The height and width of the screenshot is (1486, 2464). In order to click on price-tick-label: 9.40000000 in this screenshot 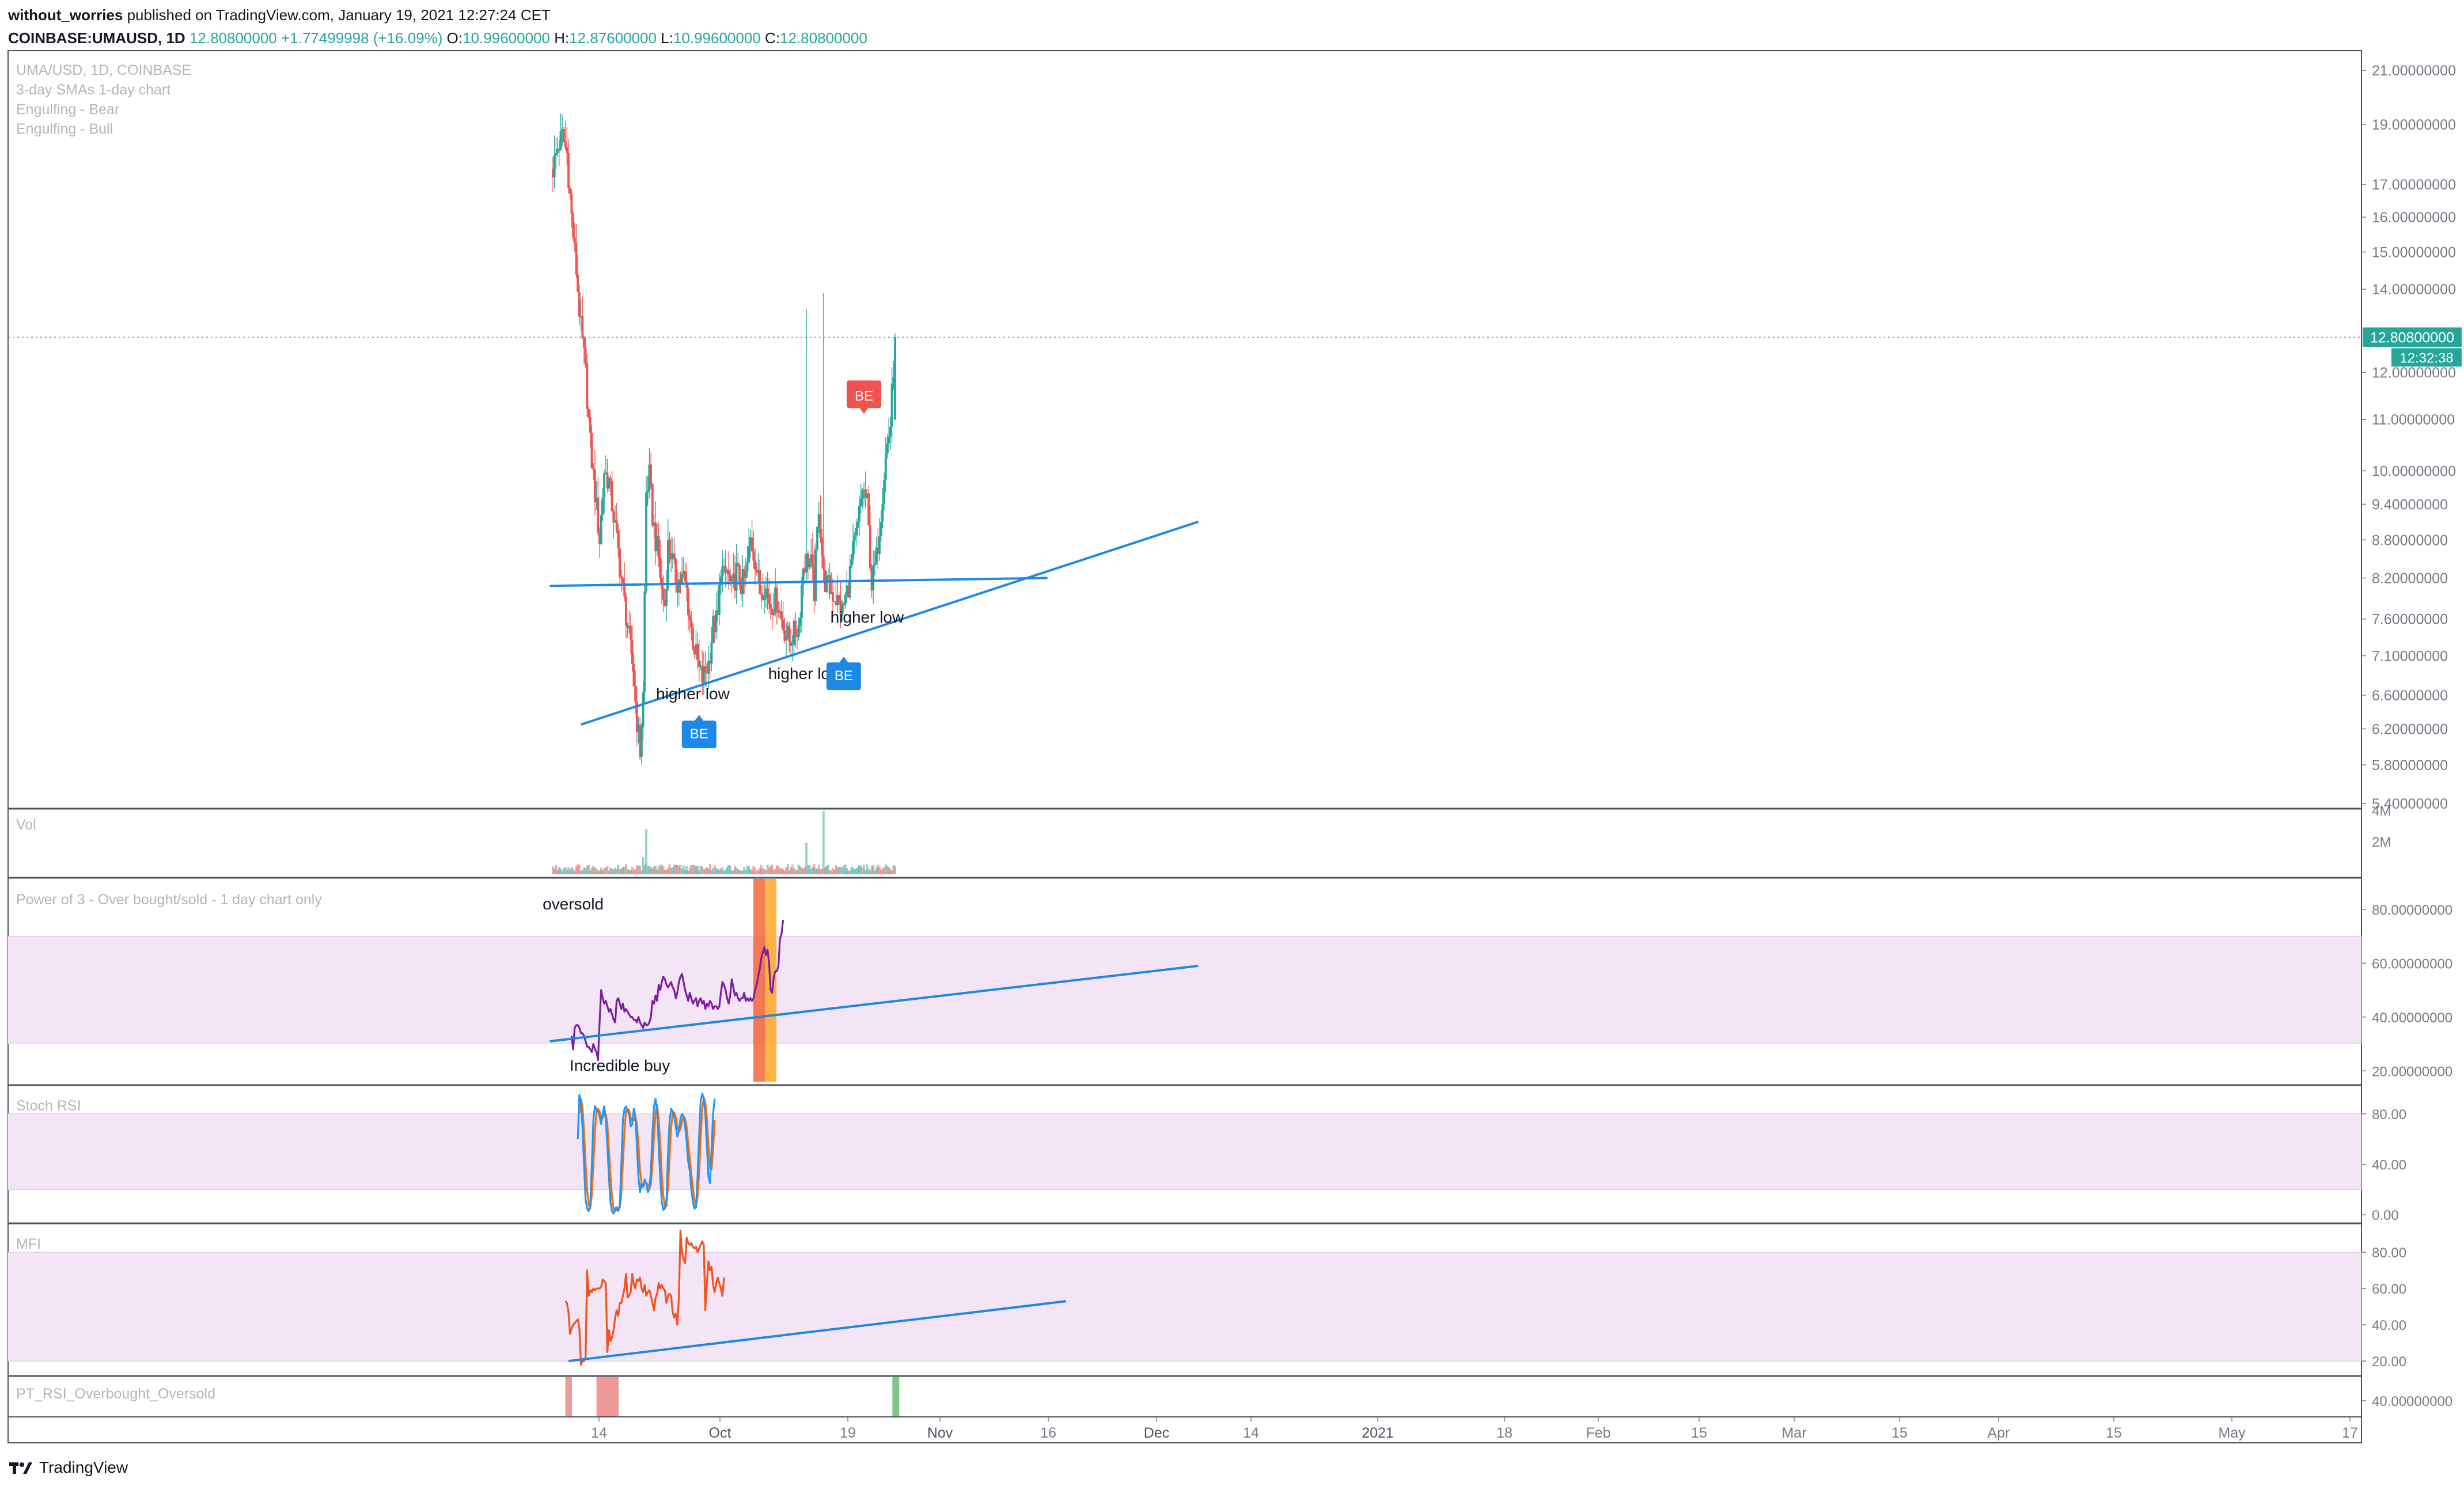, I will do `click(2410, 504)`.